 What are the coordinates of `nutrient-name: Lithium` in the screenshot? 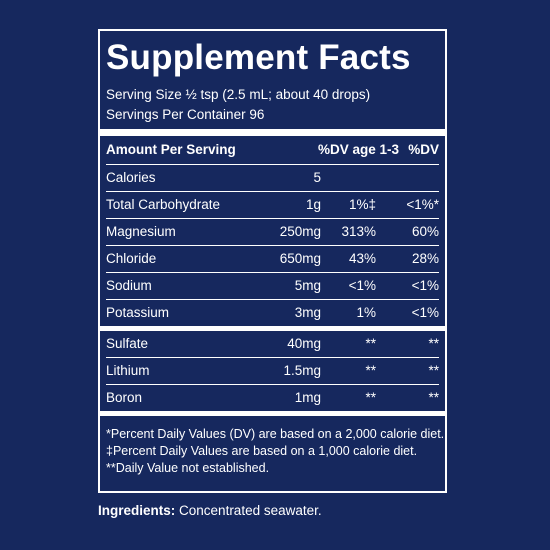 It's located at (128, 370).